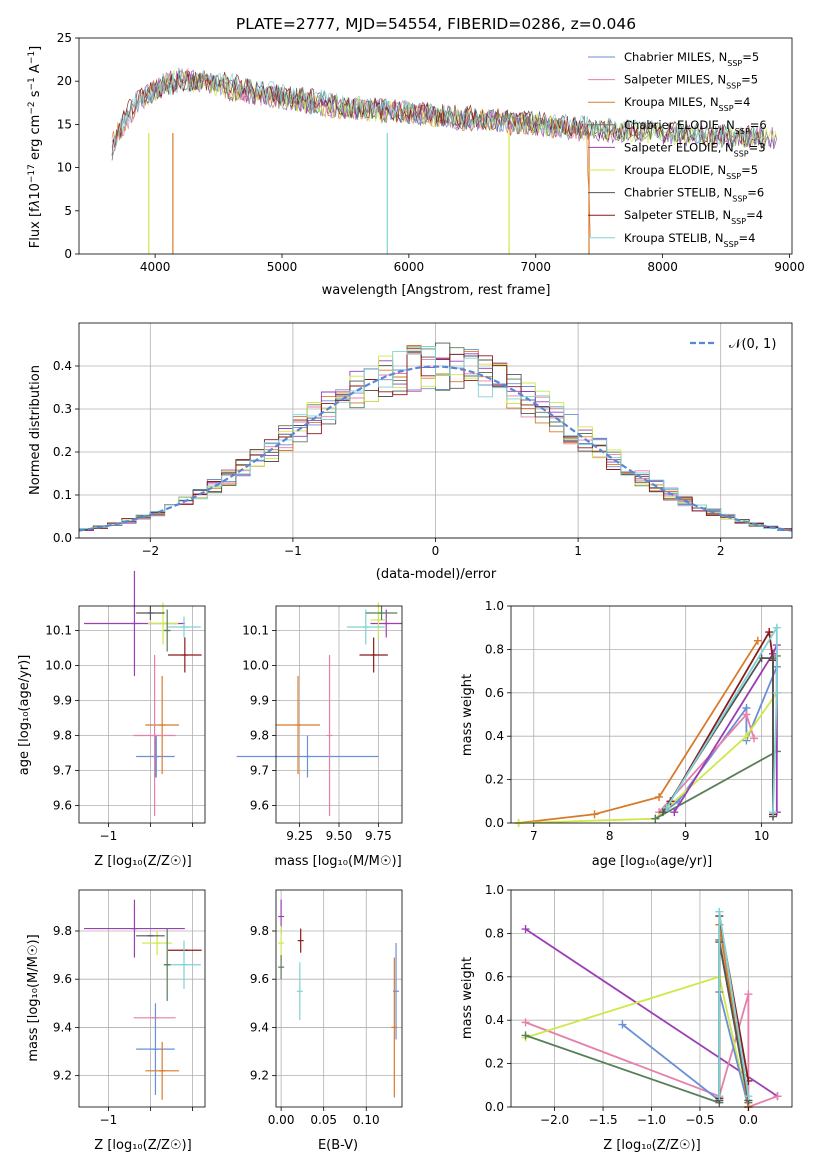 The image size is (819, 1170). What do you see at coordinates (693, 217) in the screenshot?
I see `legend-label: Salpeter STELIB, NSSP=4` at bounding box center [693, 217].